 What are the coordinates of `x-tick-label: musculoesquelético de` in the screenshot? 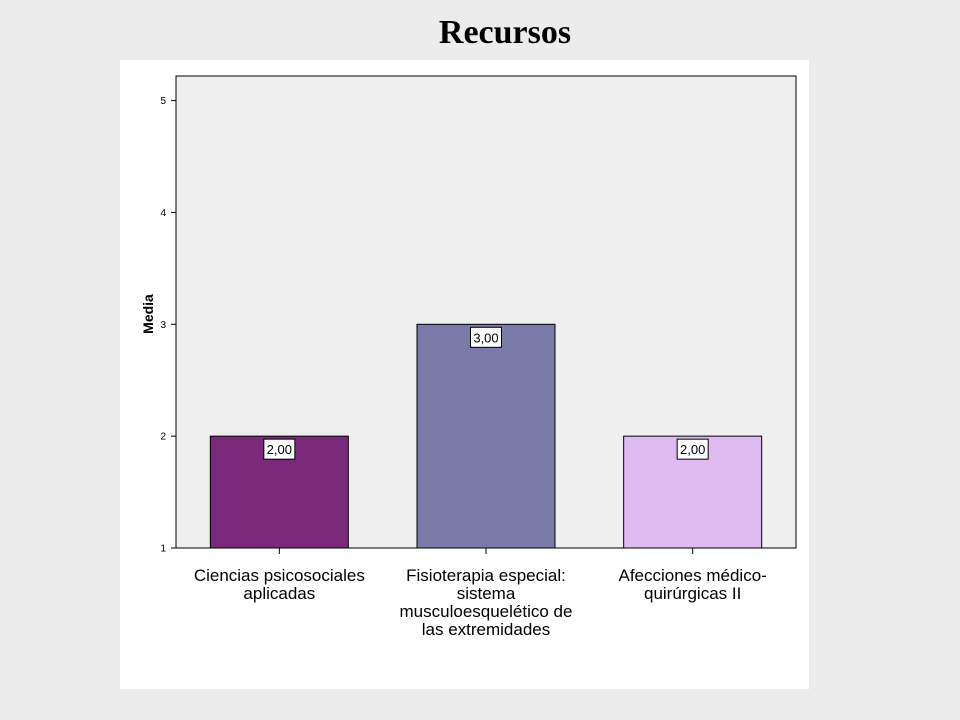 It's located at (486, 611).